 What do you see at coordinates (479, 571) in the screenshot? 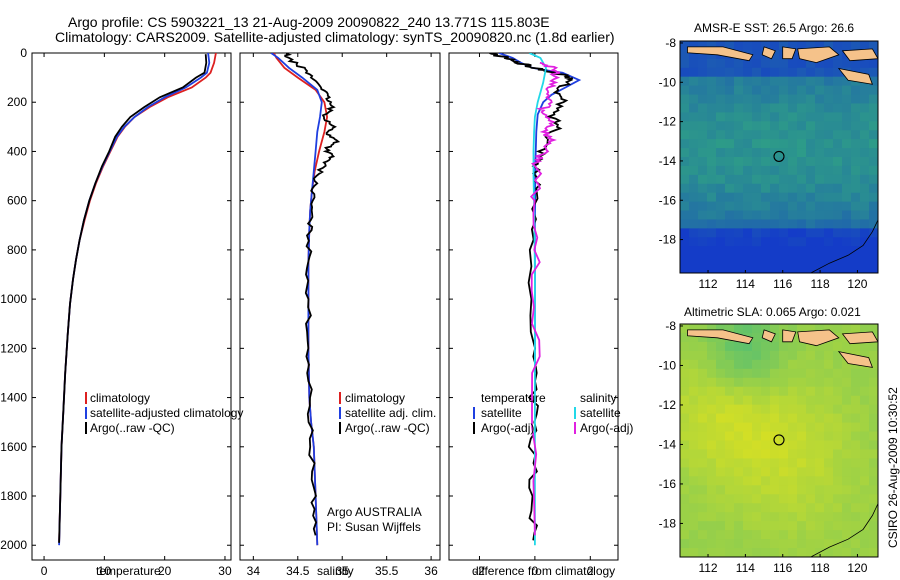
I see `x-tick-label: -2` at bounding box center [479, 571].